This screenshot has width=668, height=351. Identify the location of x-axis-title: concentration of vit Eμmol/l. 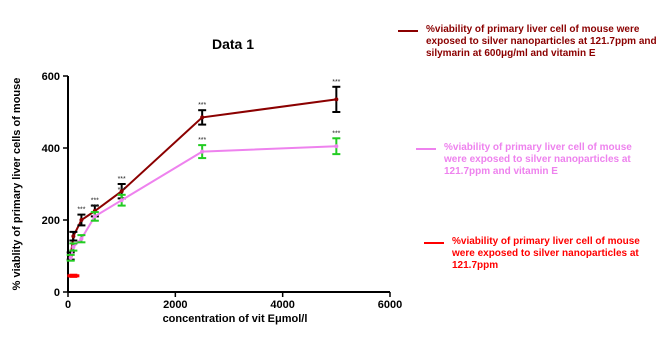
(235, 319).